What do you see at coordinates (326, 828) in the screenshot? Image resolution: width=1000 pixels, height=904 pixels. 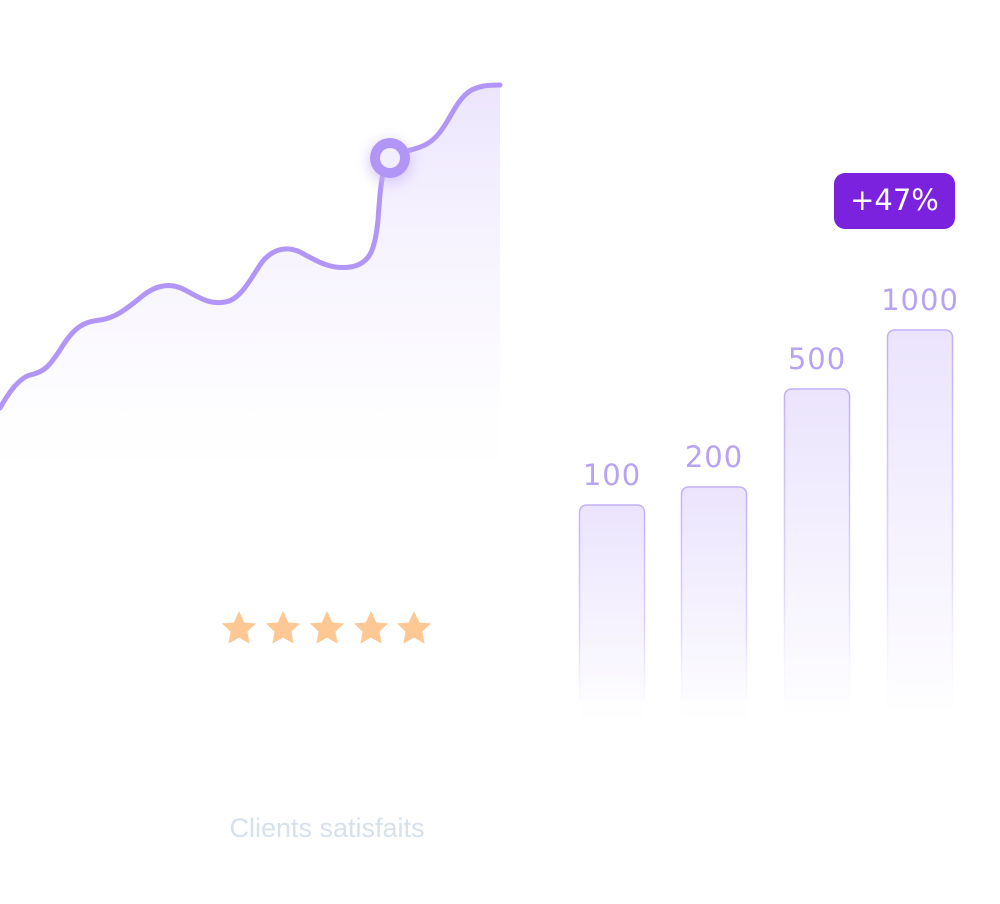 I see `caption: Clients satisfaits` at bounding box center [326, 828].